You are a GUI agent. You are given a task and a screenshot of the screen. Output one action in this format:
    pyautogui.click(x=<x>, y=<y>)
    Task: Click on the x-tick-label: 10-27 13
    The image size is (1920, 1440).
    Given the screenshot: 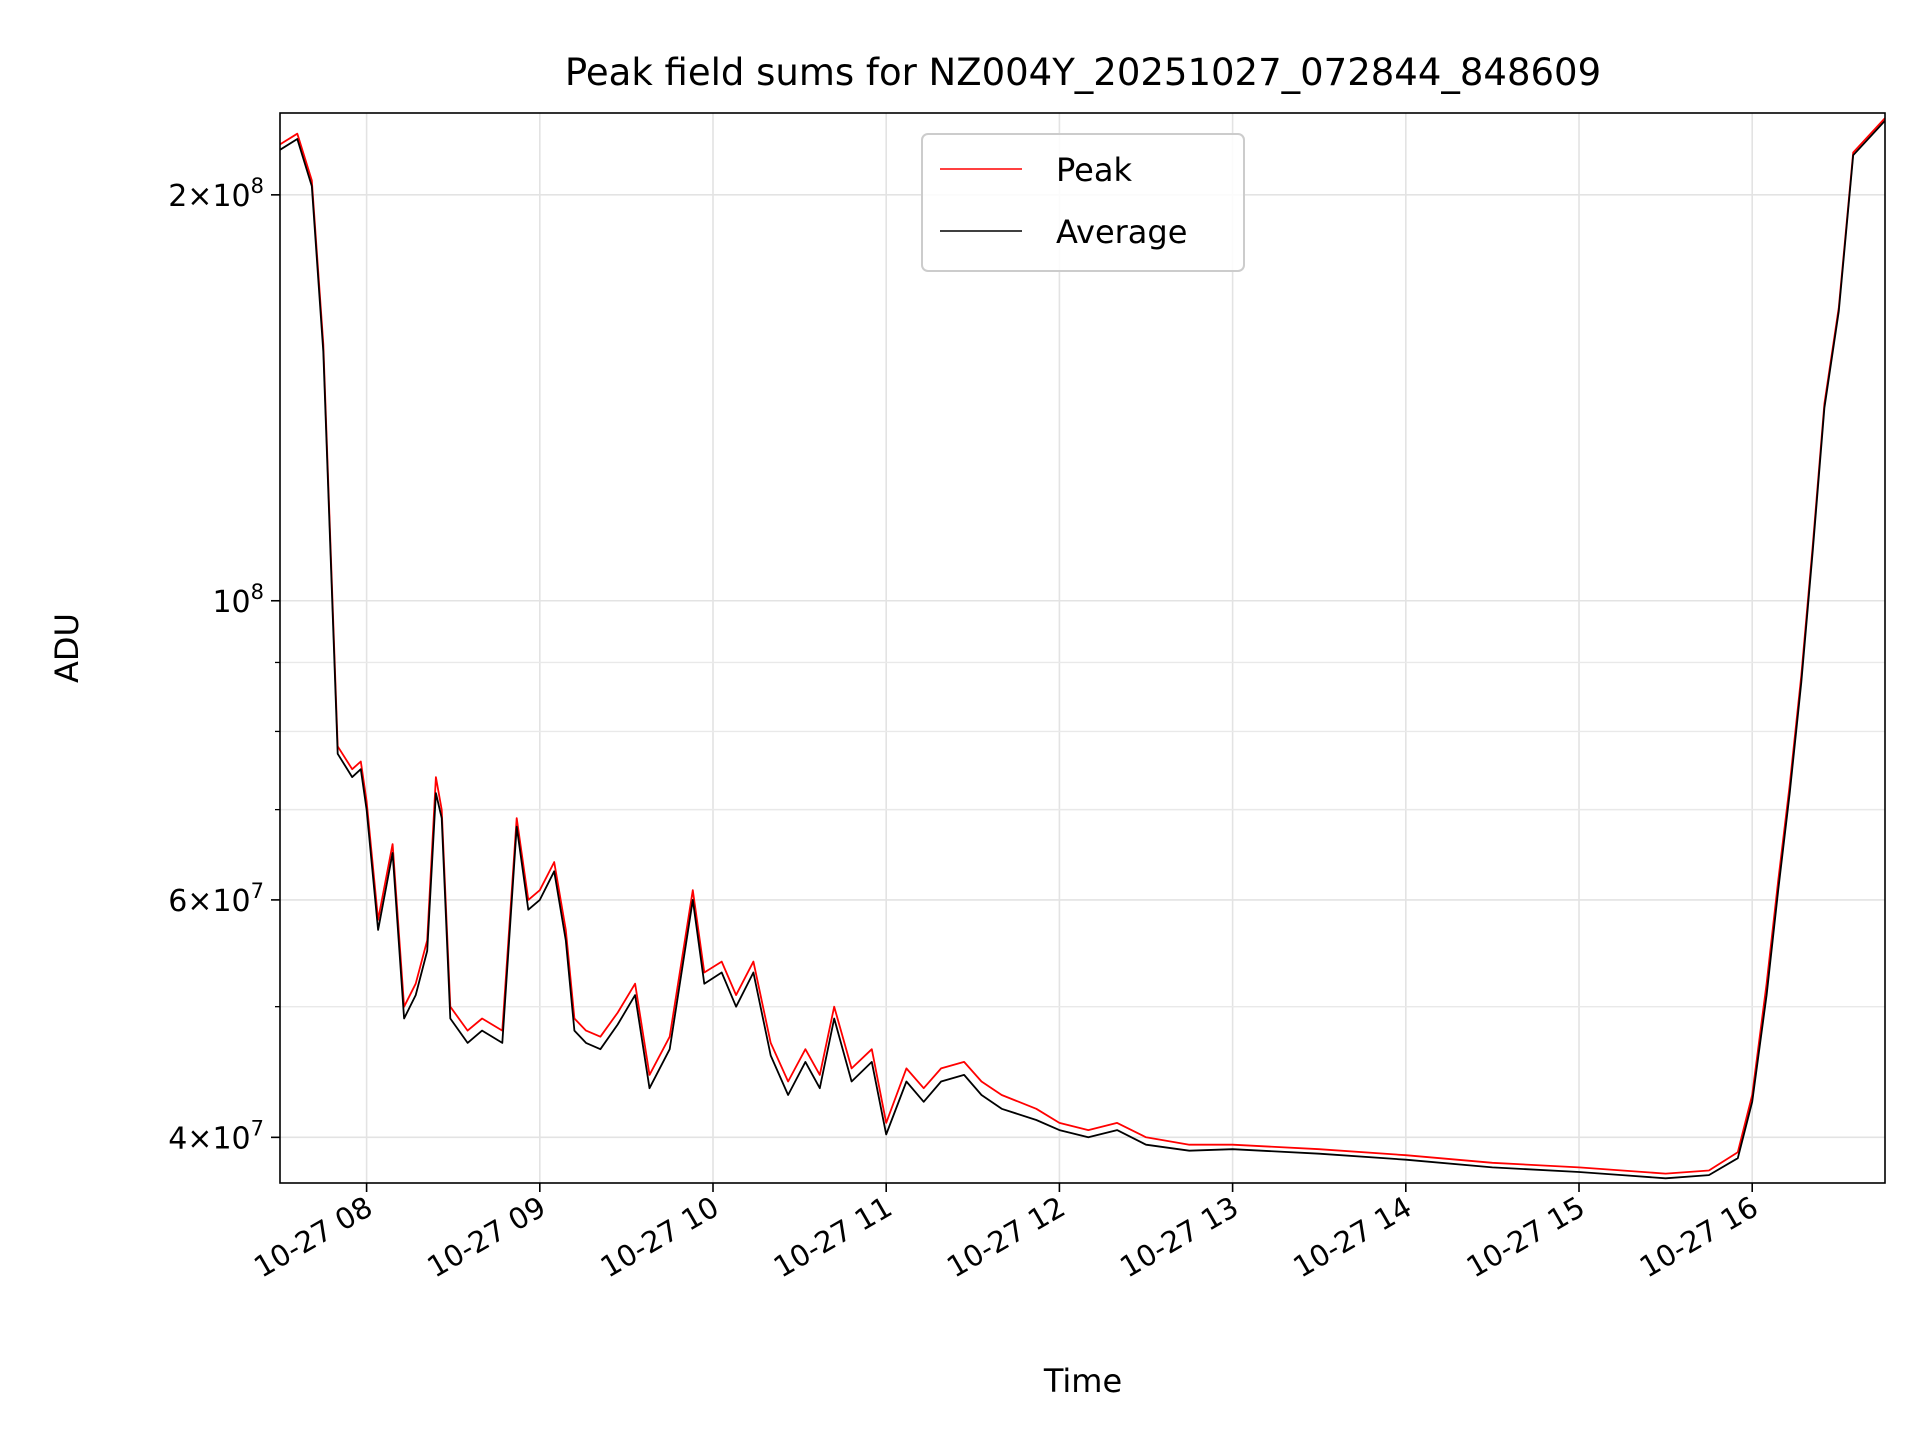 What is the action you would take?
    pyautogui.click(x=1179, y=1237)
    